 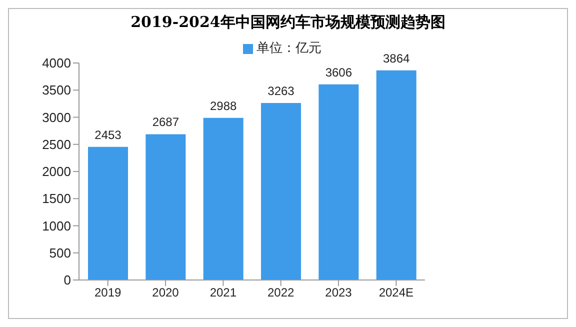 What do you see at coordinates (56, 90) in the screenshot?
I see `y-tick-label: 3500` at bounding box center [56, 90].